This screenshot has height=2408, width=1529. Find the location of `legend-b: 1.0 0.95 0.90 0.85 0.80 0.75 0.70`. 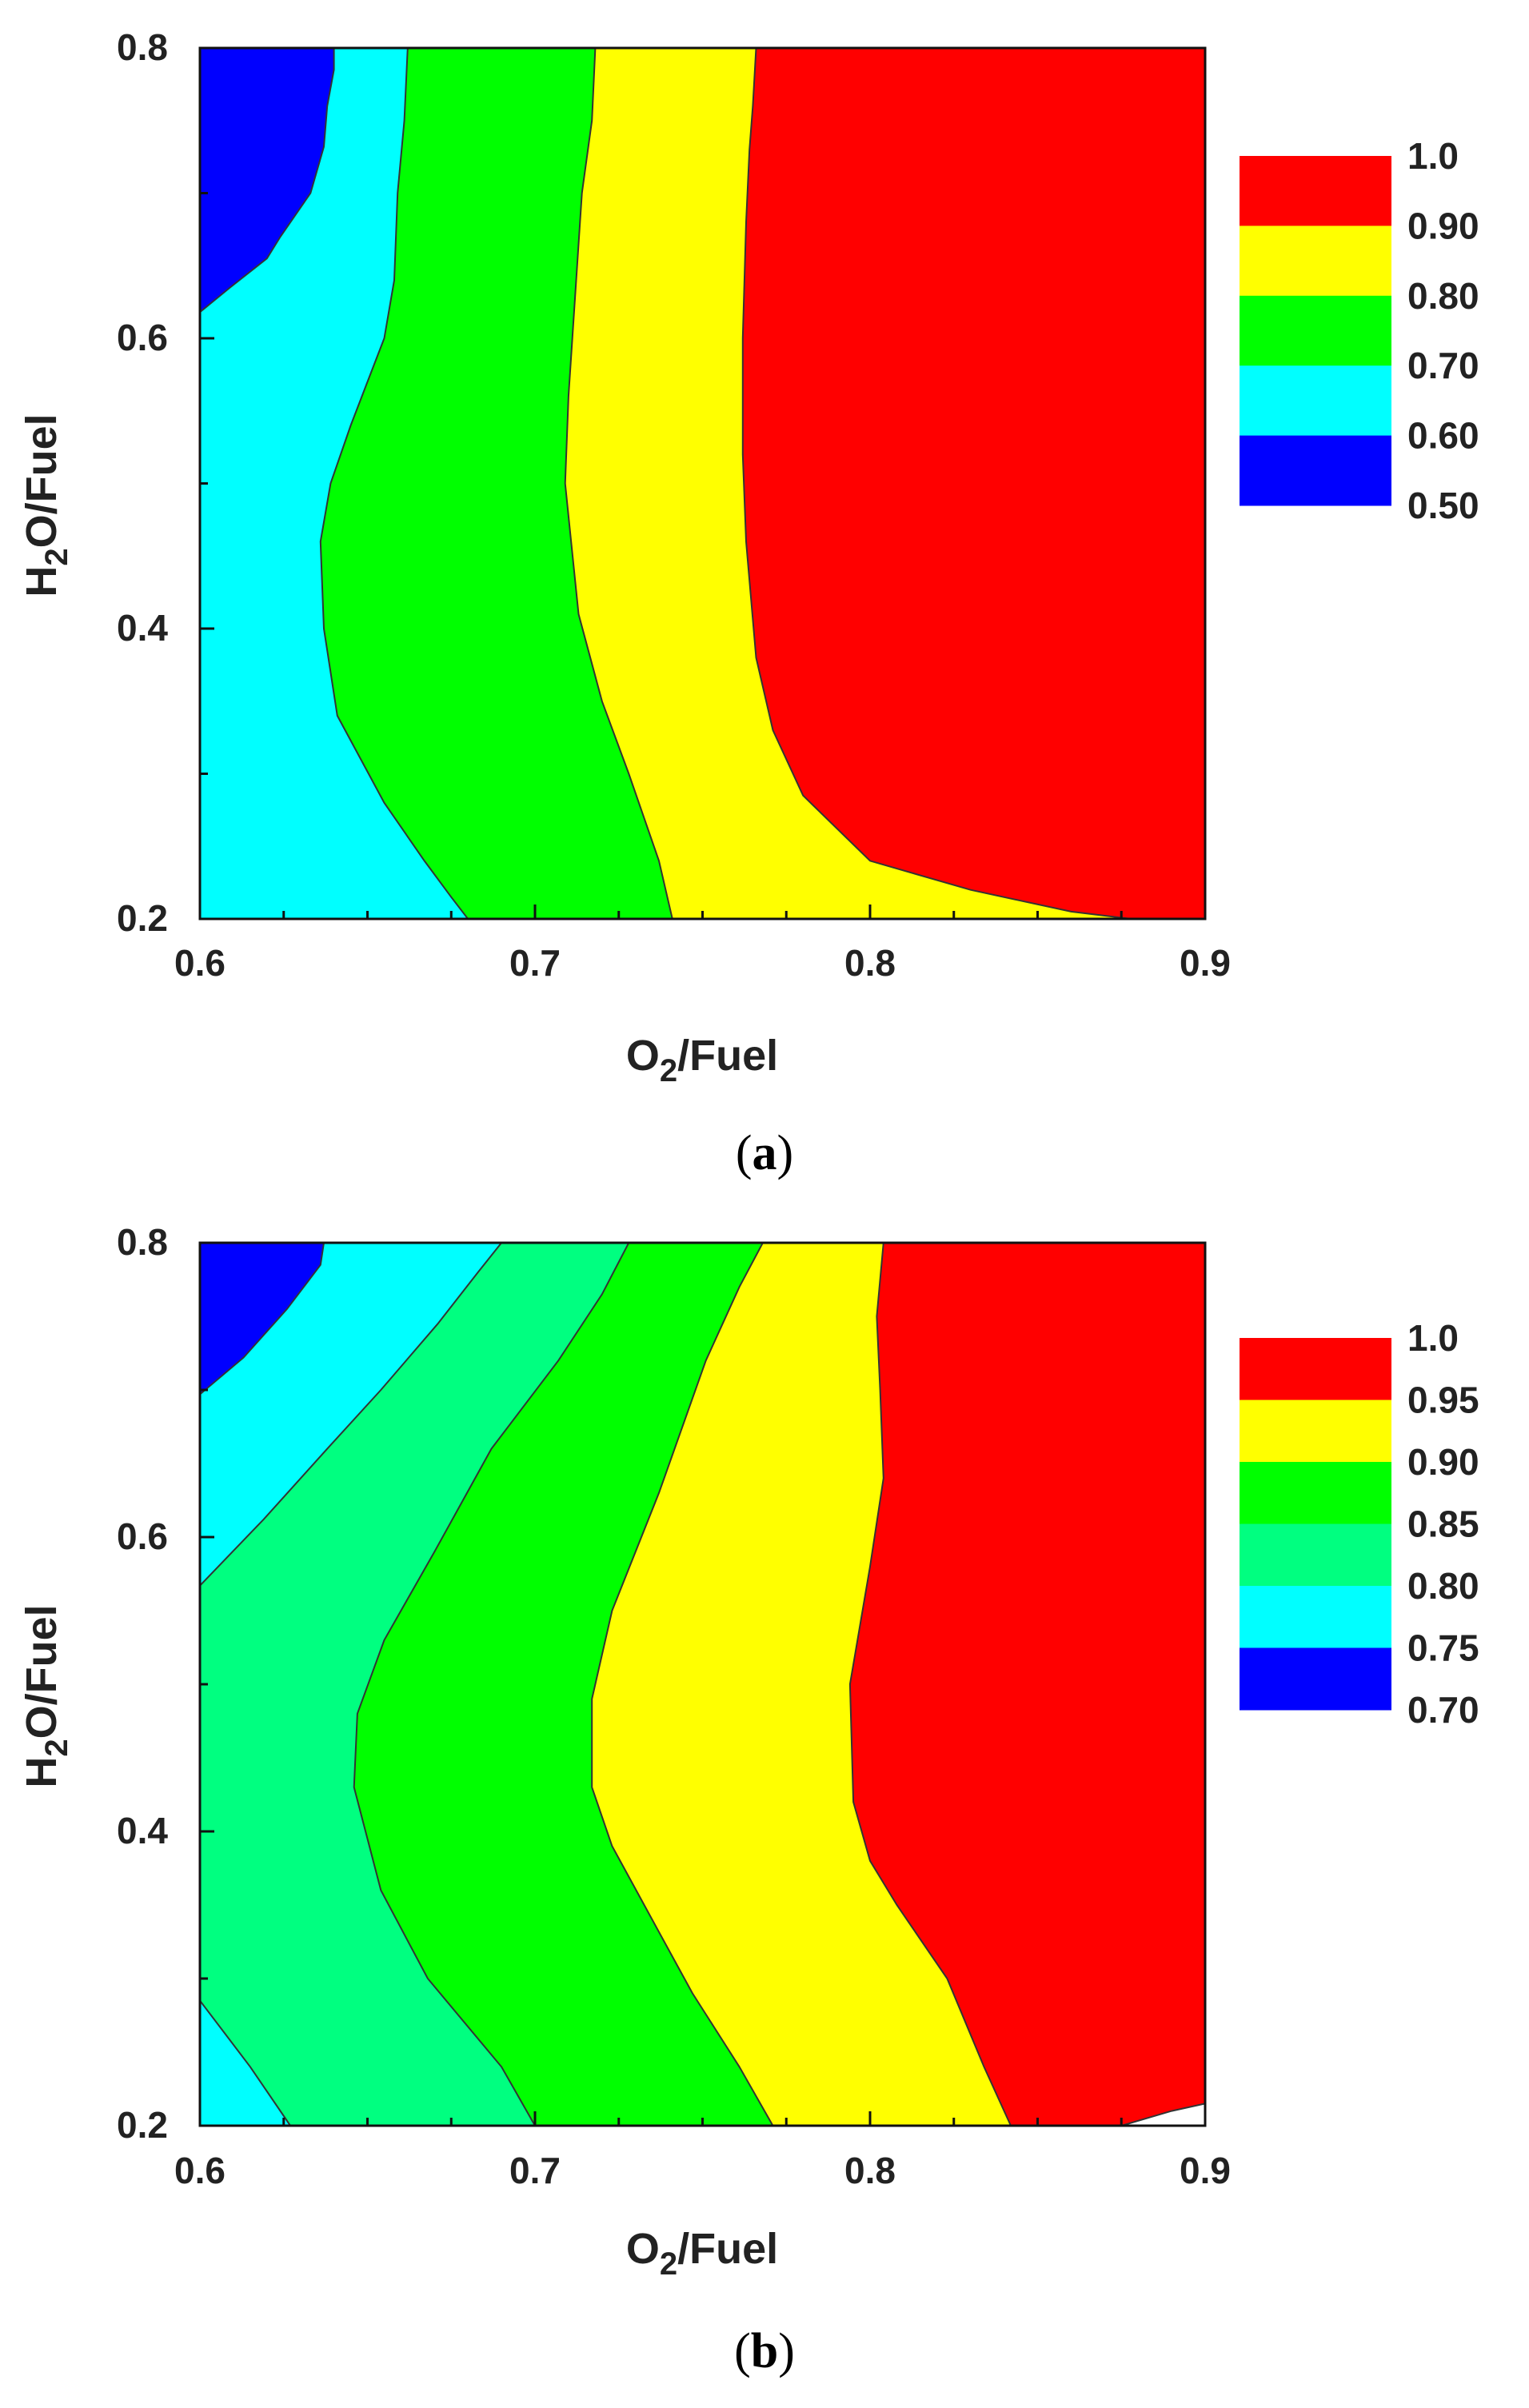

legend-b: 1.0 0.95 0.90 0.85 0.80 0.75 0.70 is located at coordinates (1359, 1524).